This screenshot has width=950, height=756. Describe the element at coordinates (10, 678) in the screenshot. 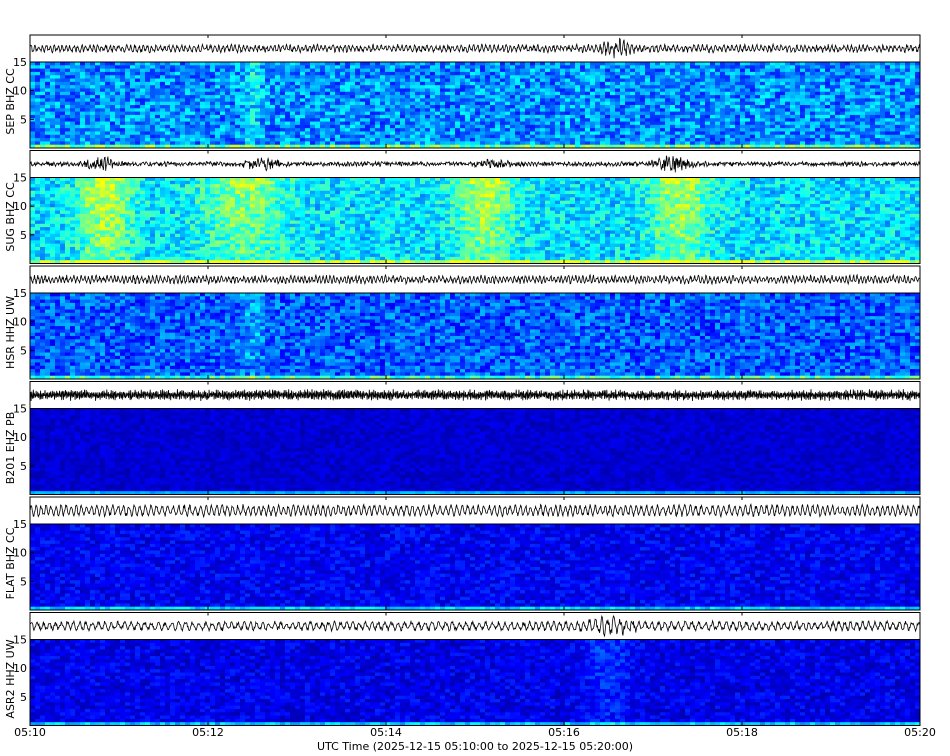

I see `channel-label: ASR2 HHZ UW` at that location.